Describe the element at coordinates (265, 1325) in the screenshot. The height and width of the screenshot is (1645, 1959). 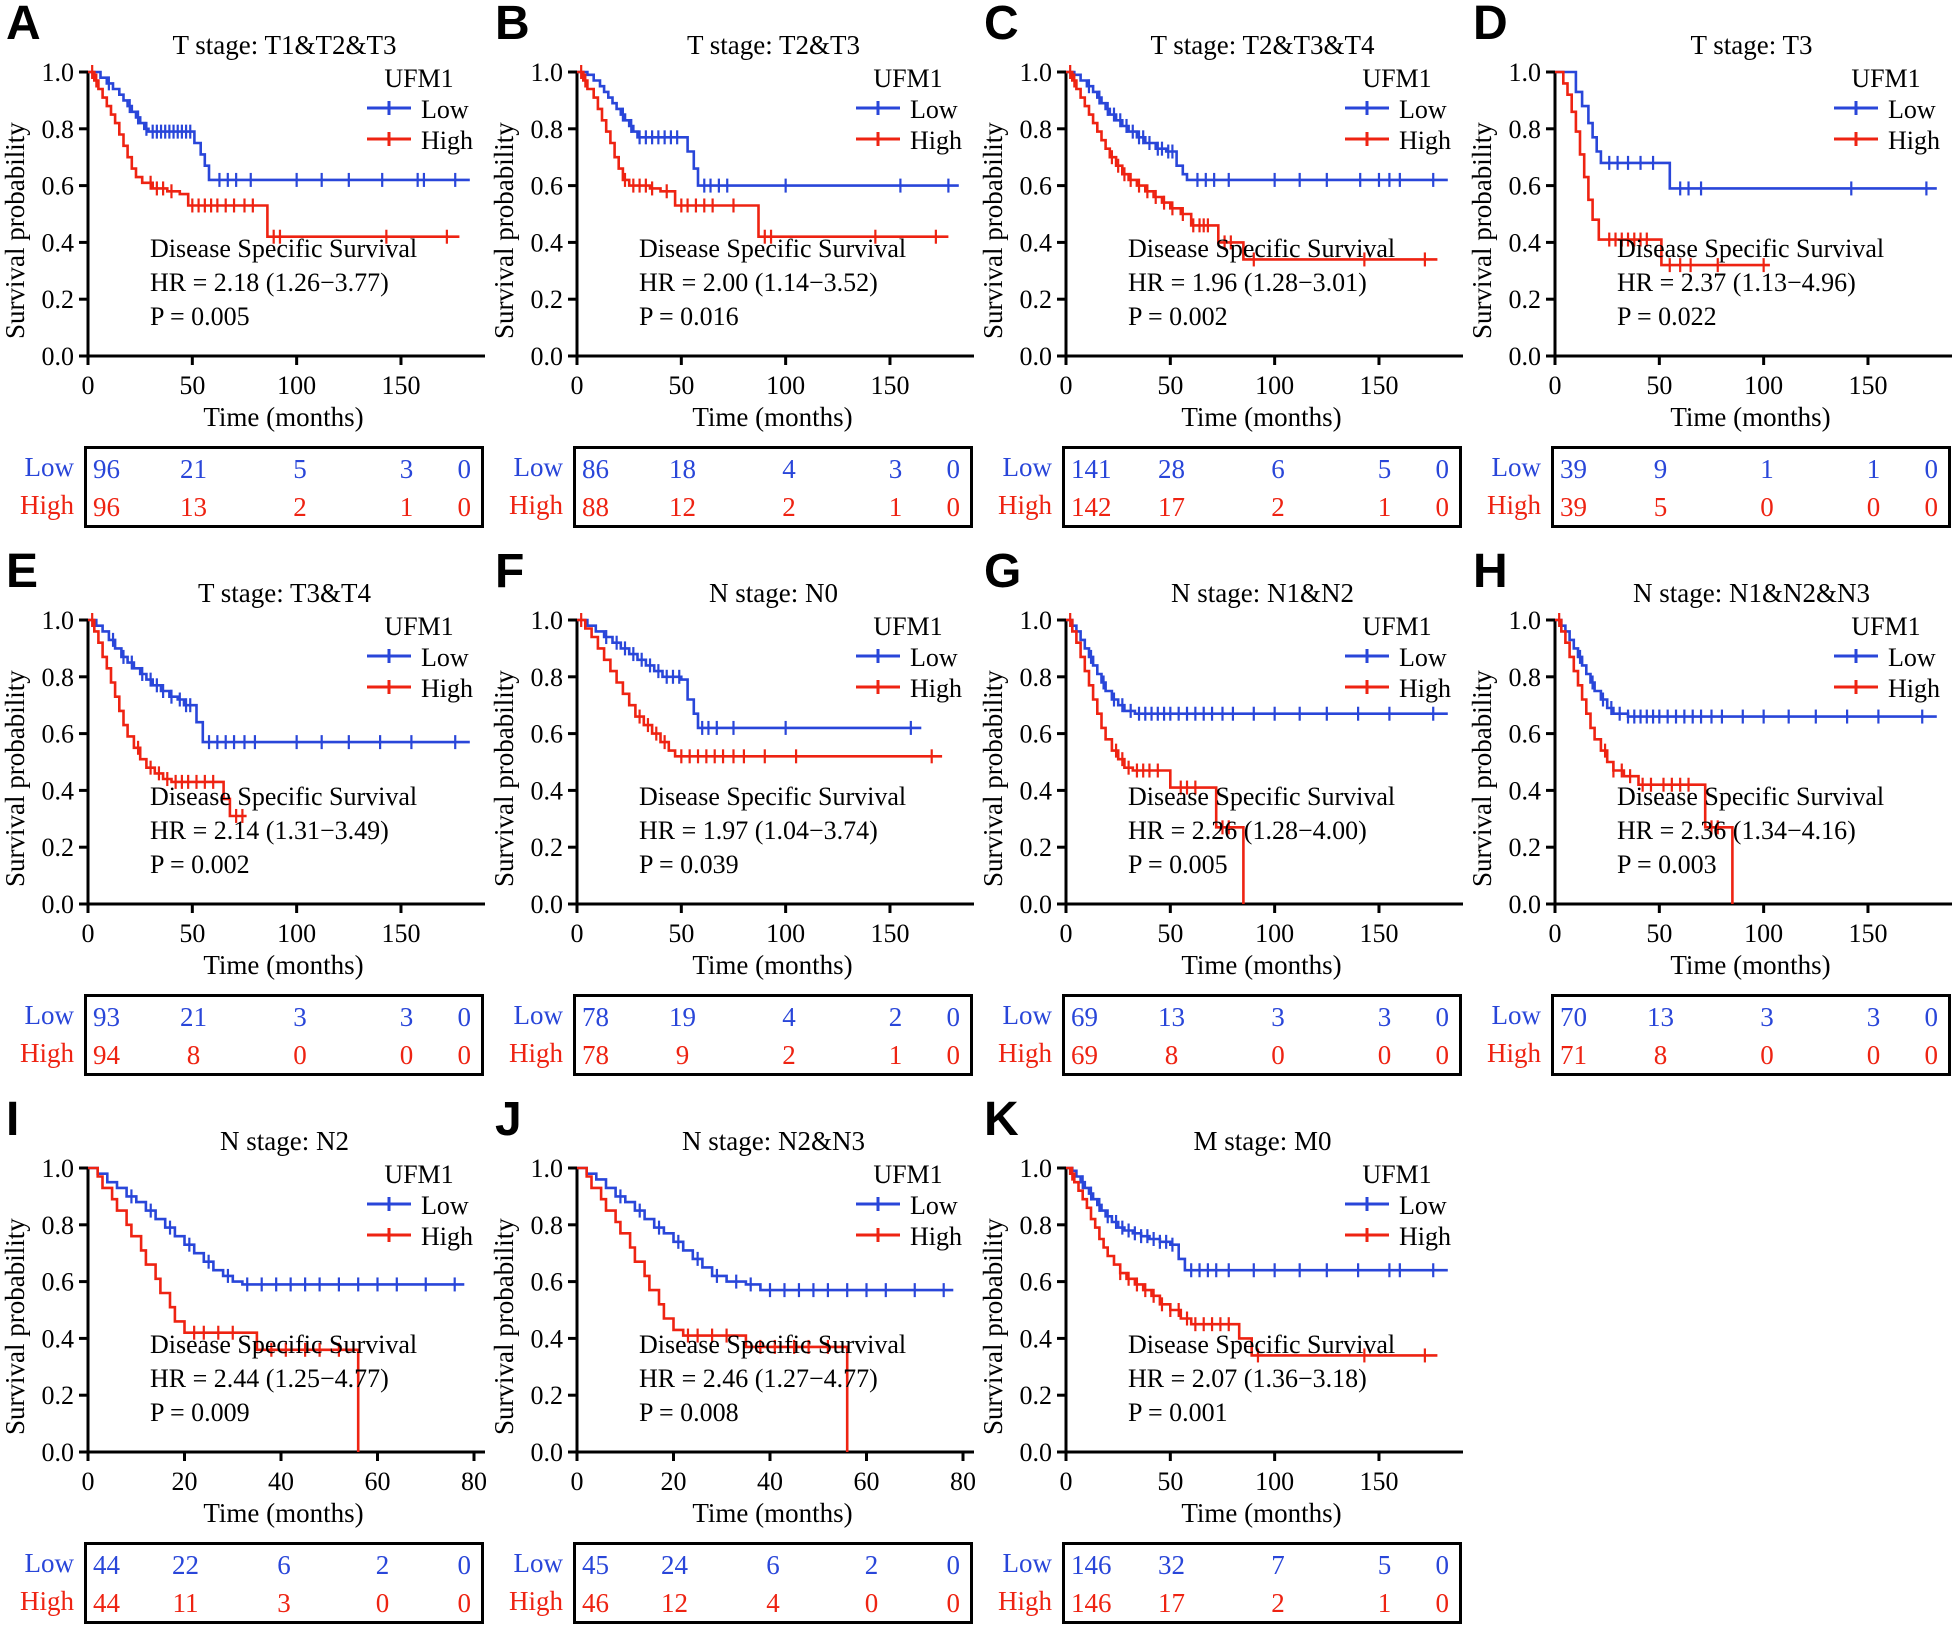
I see `km-plot: 0.0 0.2 0.4 0.6 0.8 1.0 0 20 40 60 80` at that location.